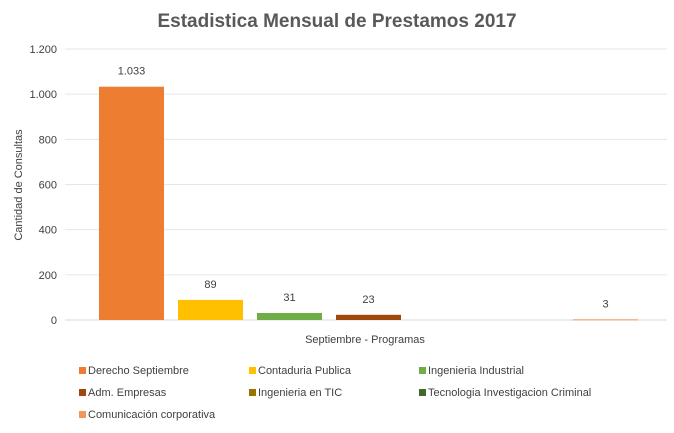  Describe the element at coordinates (152, 415) in the screenshot. I see `legend-label: Comunicación corporativa` at that location.